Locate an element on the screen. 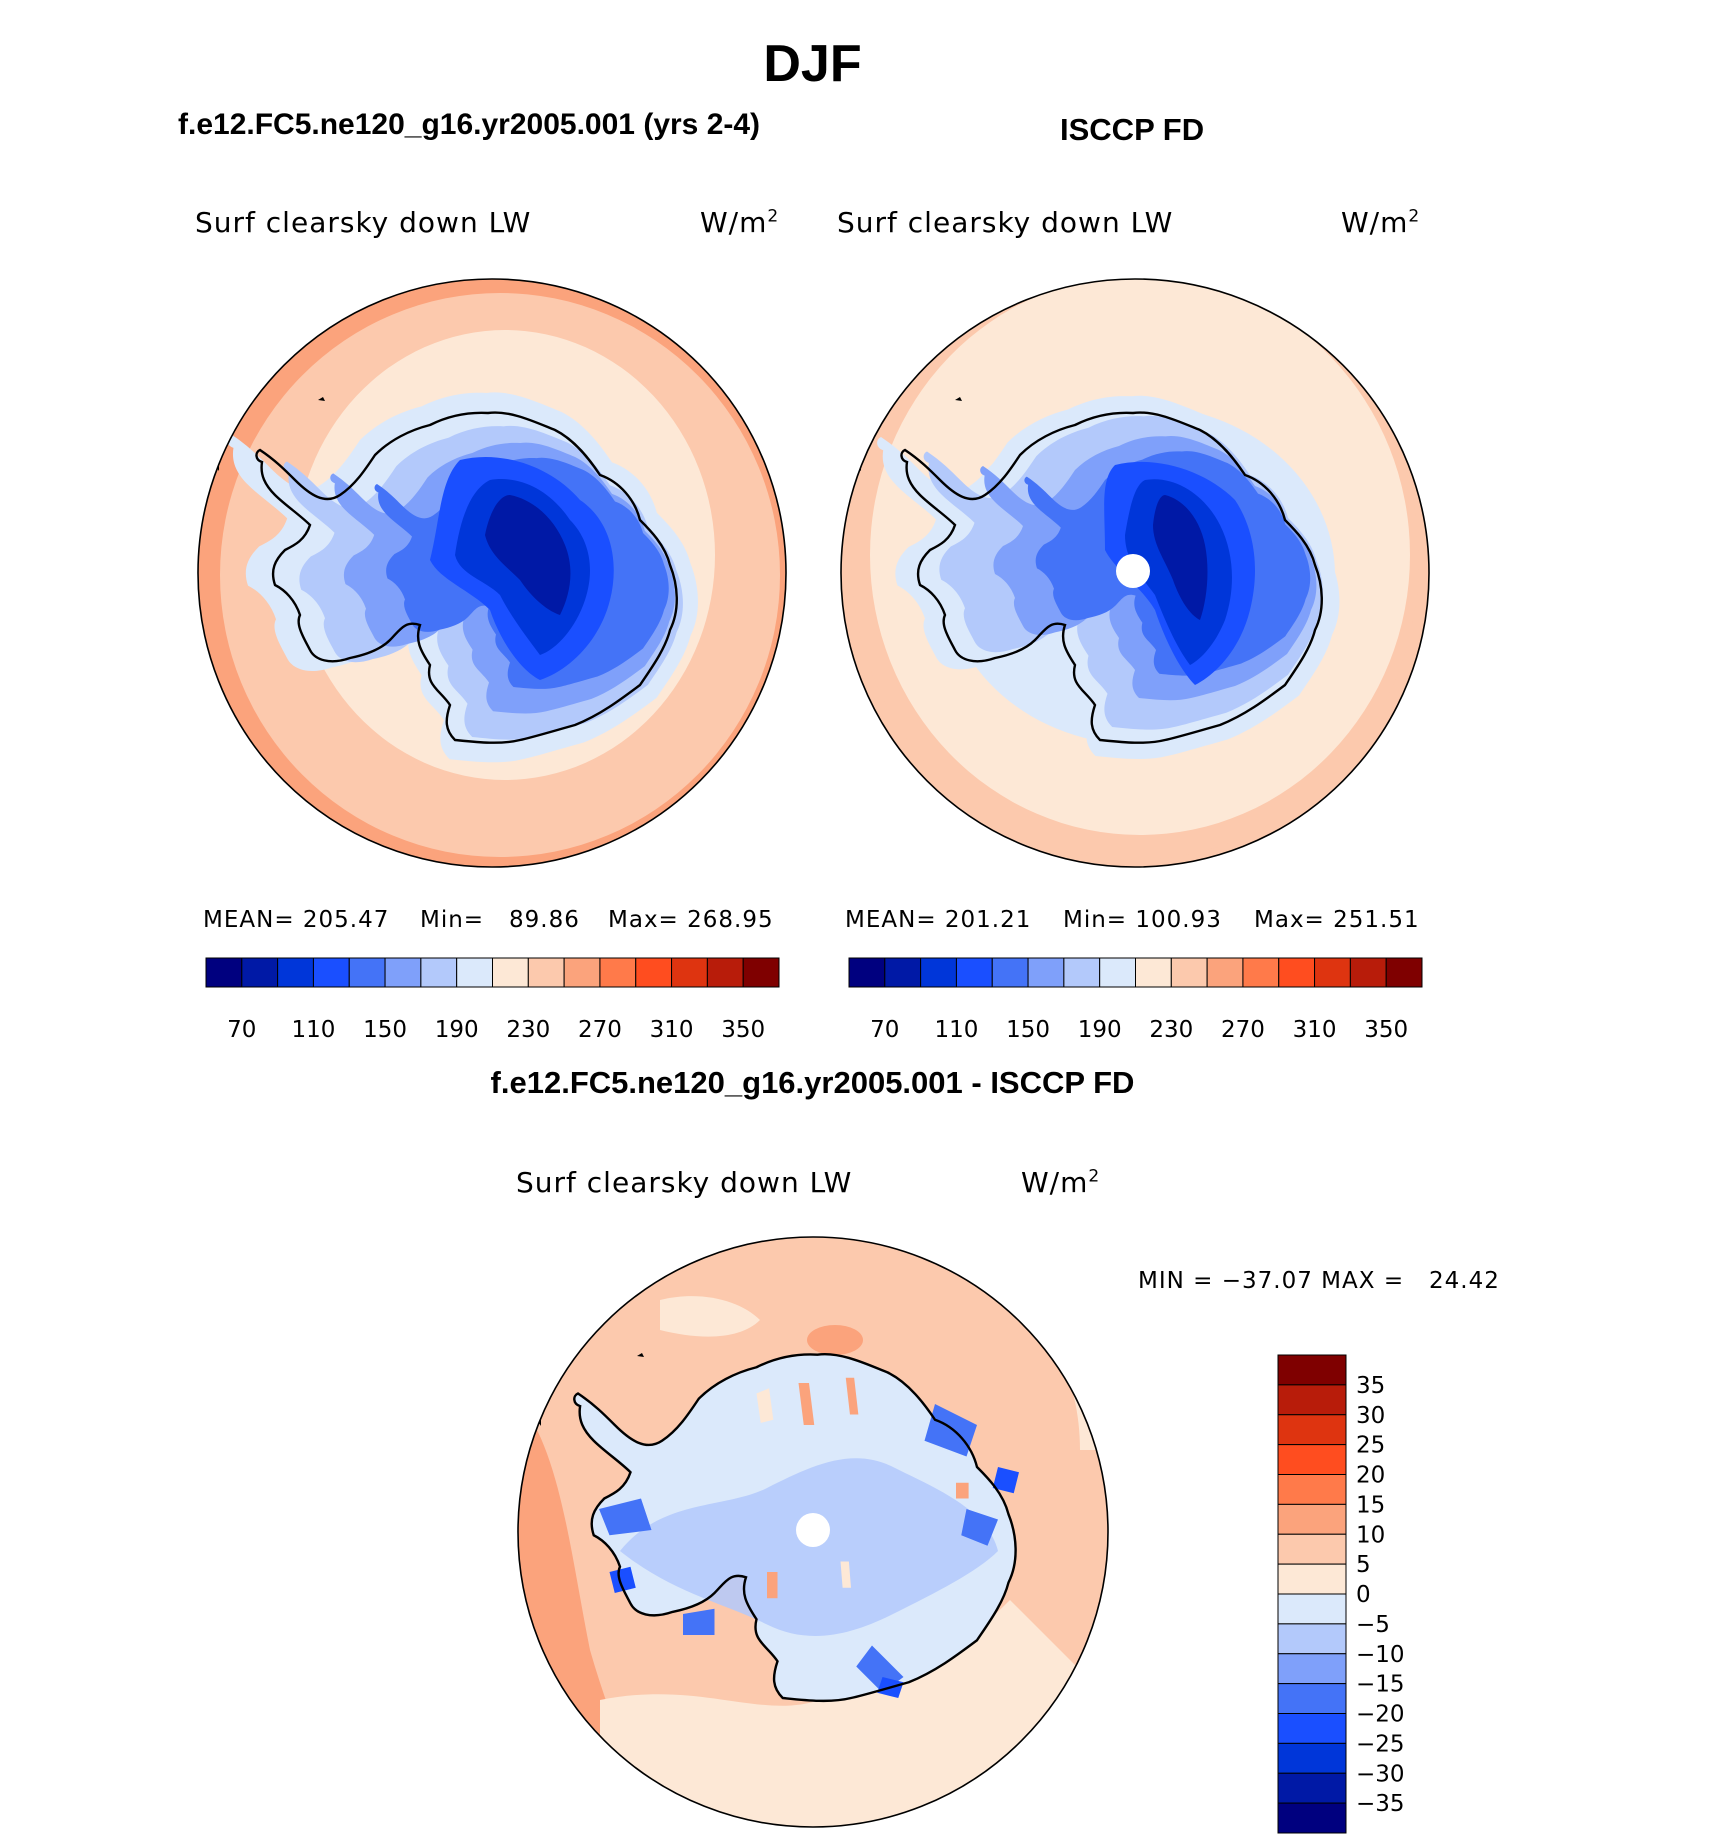 The image size is (1710, 1840). model-colorbar-tick-label: 350 is located at coordinates (743, 1030).